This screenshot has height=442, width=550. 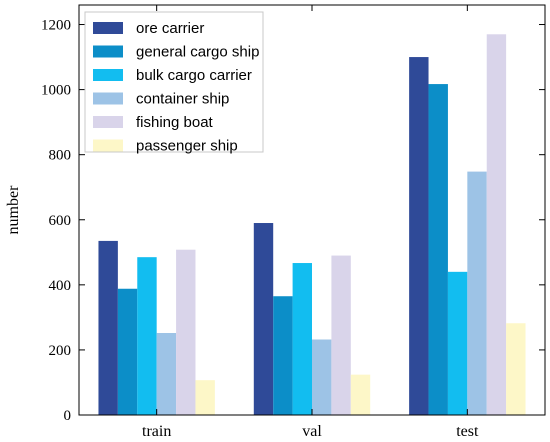 What do you see at coordinates (457, 343) in the screenshot?
I see `bar-test-bulk-cargo-carrier` at bounding box center [457, 343].